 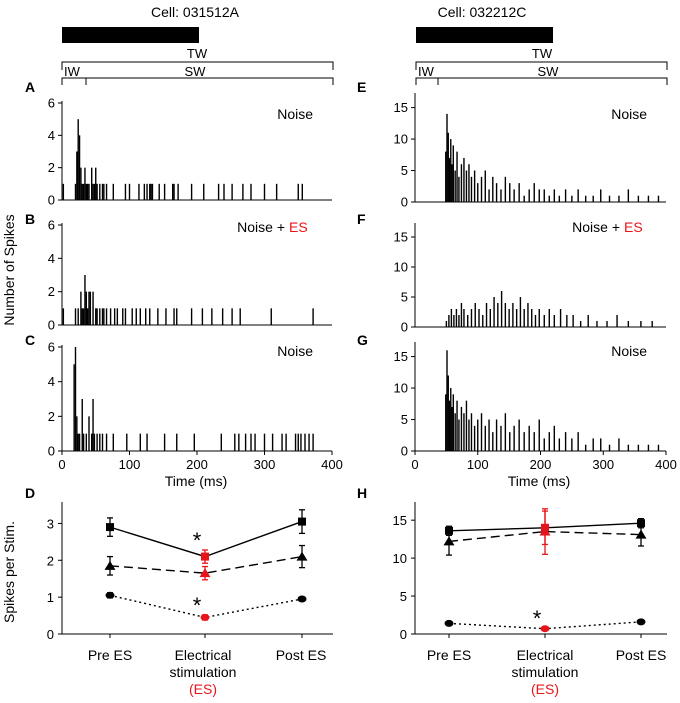 What do you see at coordinates (549, 71) in the screenshot?
I see `sw-label-right: SW` at bounding box center [549, 71].